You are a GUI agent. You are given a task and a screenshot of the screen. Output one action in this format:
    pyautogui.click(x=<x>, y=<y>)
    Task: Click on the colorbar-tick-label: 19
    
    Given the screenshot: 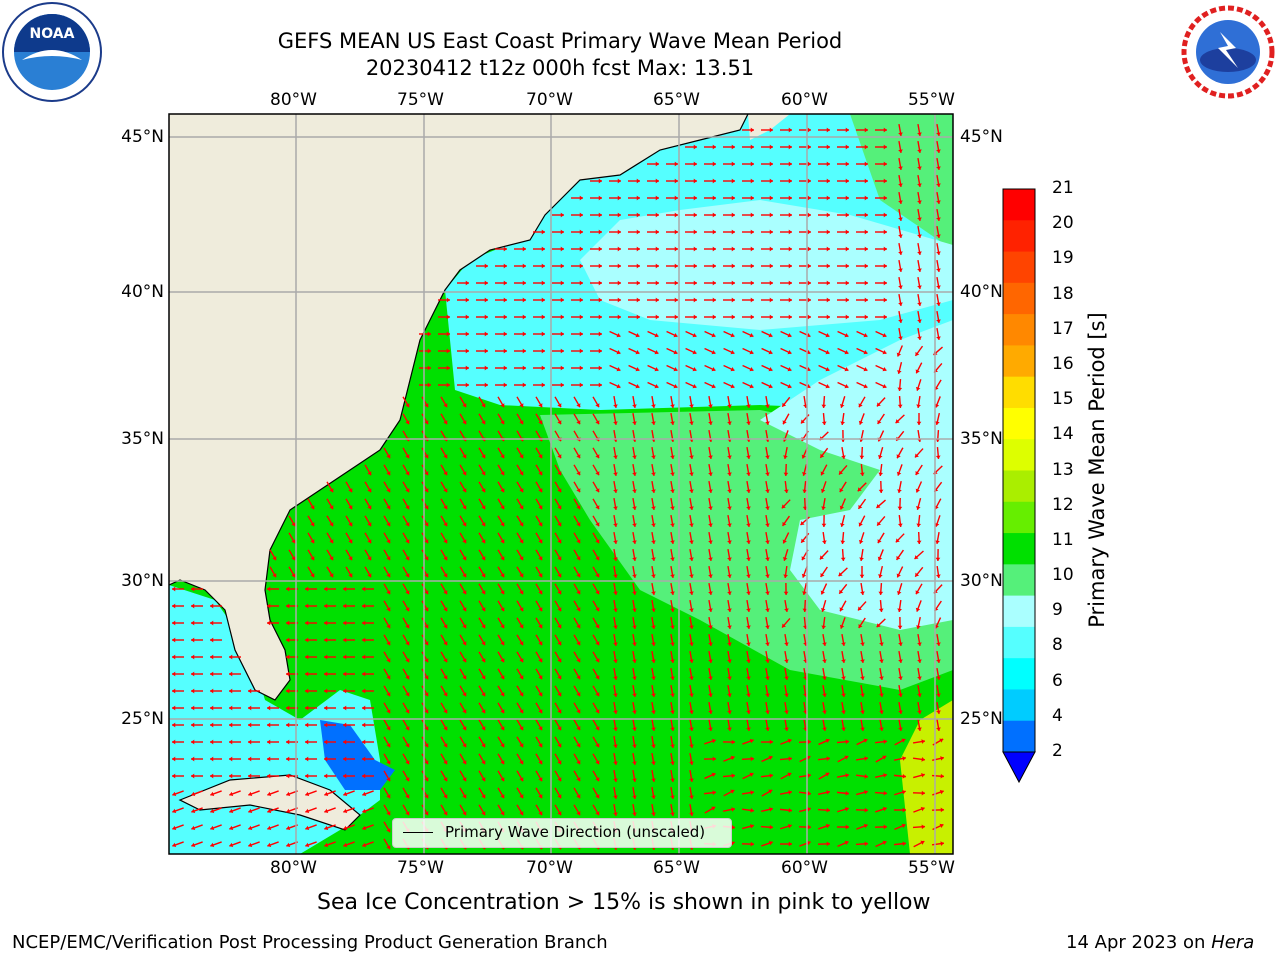 What is the action you would take?
    pyautogui.click(x=1063, y=258)
    